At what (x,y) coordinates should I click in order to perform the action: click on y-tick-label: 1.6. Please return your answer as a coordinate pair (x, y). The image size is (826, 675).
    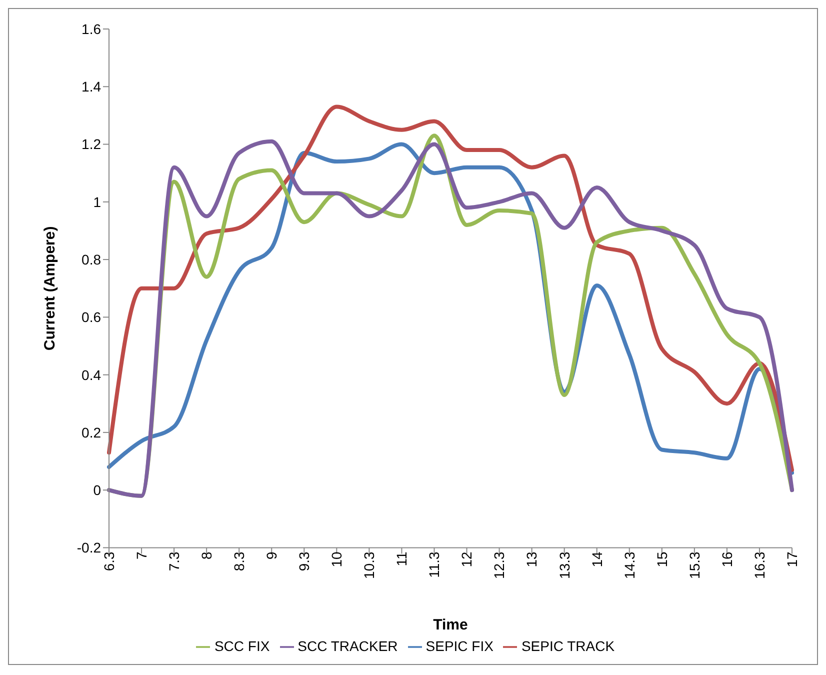
    Looking at the image, I should click on (92, 28).